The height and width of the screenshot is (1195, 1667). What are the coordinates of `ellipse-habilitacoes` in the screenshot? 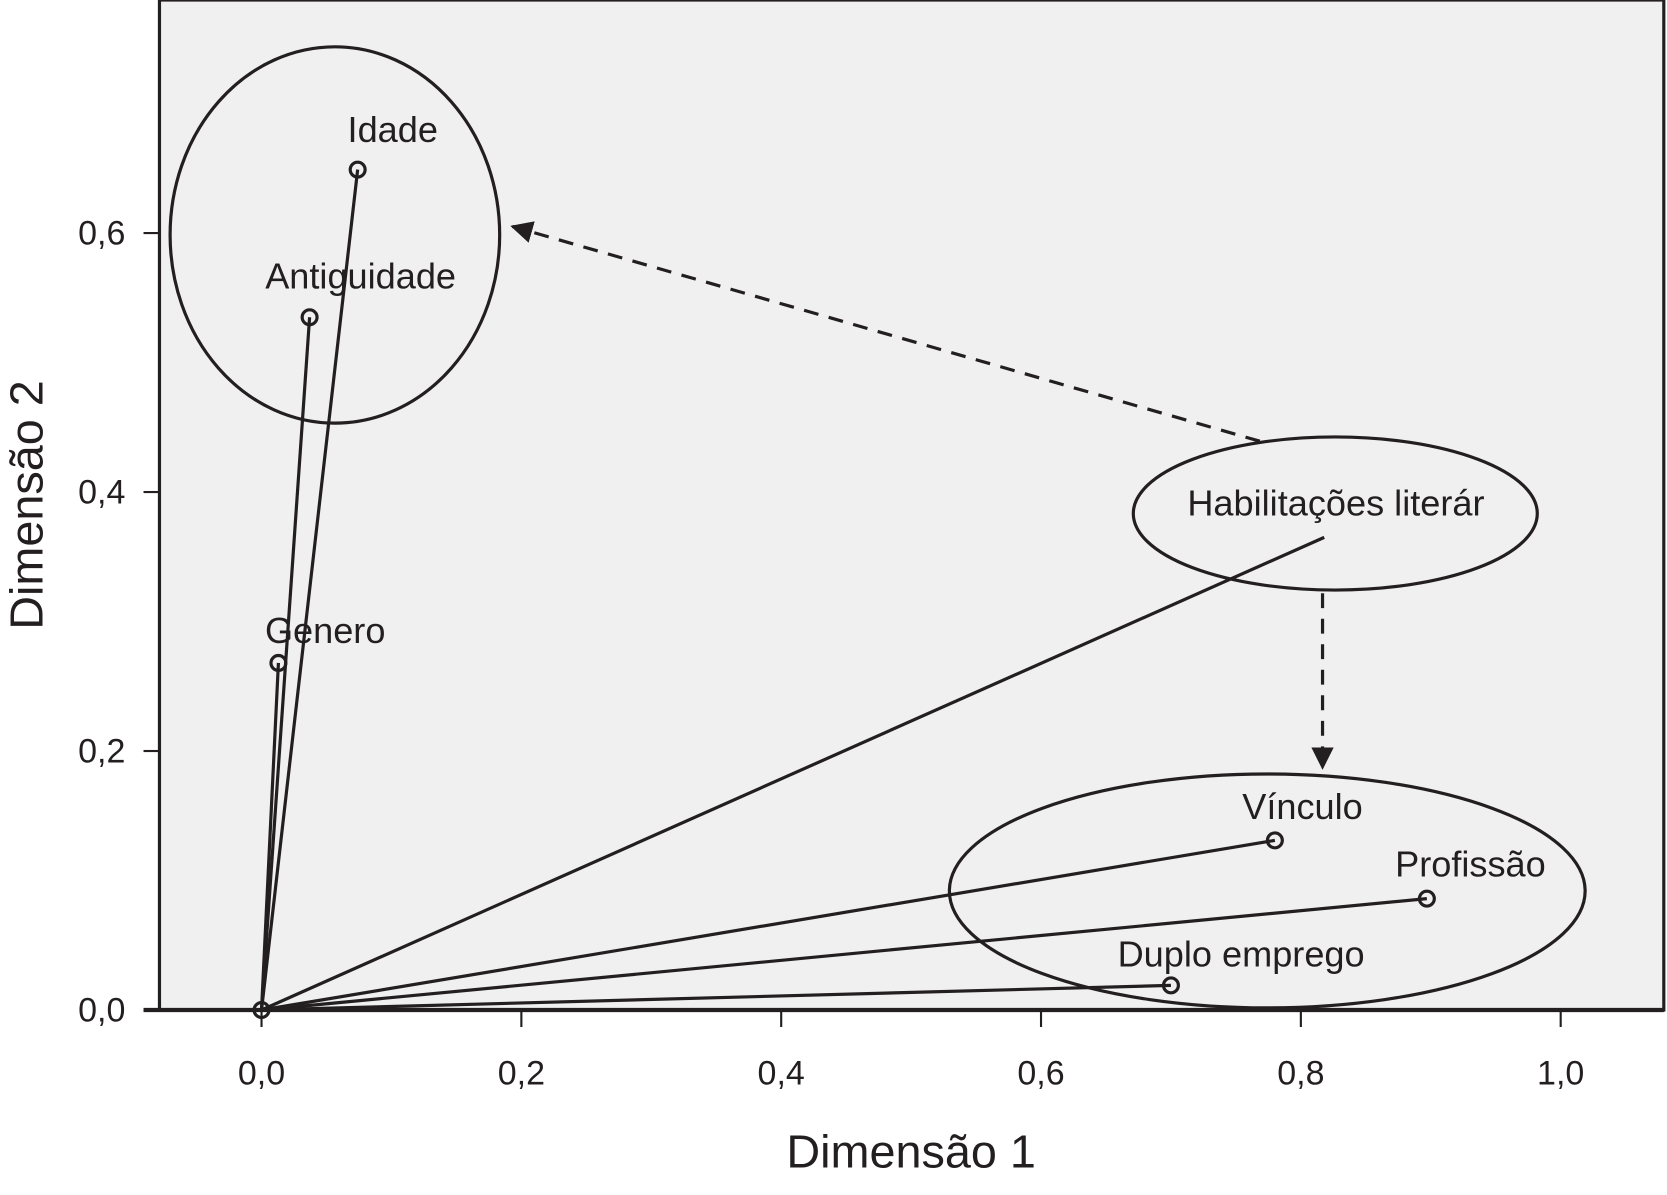 It's located at (1335, 513).